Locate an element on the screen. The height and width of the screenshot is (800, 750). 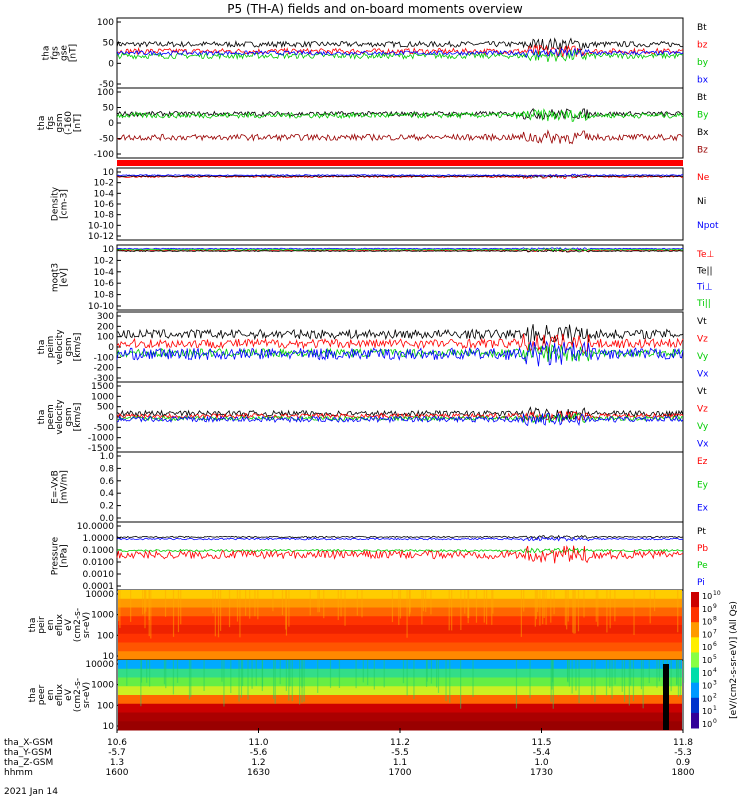
ephemeris-y-value: 1.0 is located at coordinates (541, 763).